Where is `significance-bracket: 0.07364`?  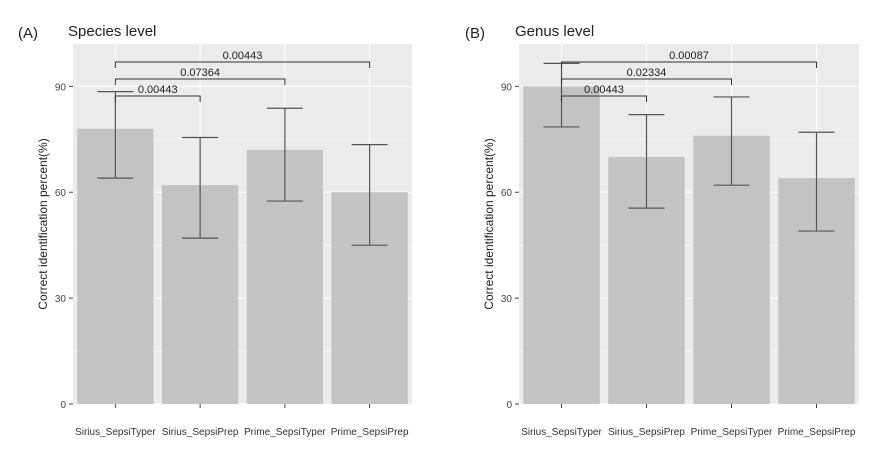 significance-bracket: 0.07364 is located at coordinates (200, 76).